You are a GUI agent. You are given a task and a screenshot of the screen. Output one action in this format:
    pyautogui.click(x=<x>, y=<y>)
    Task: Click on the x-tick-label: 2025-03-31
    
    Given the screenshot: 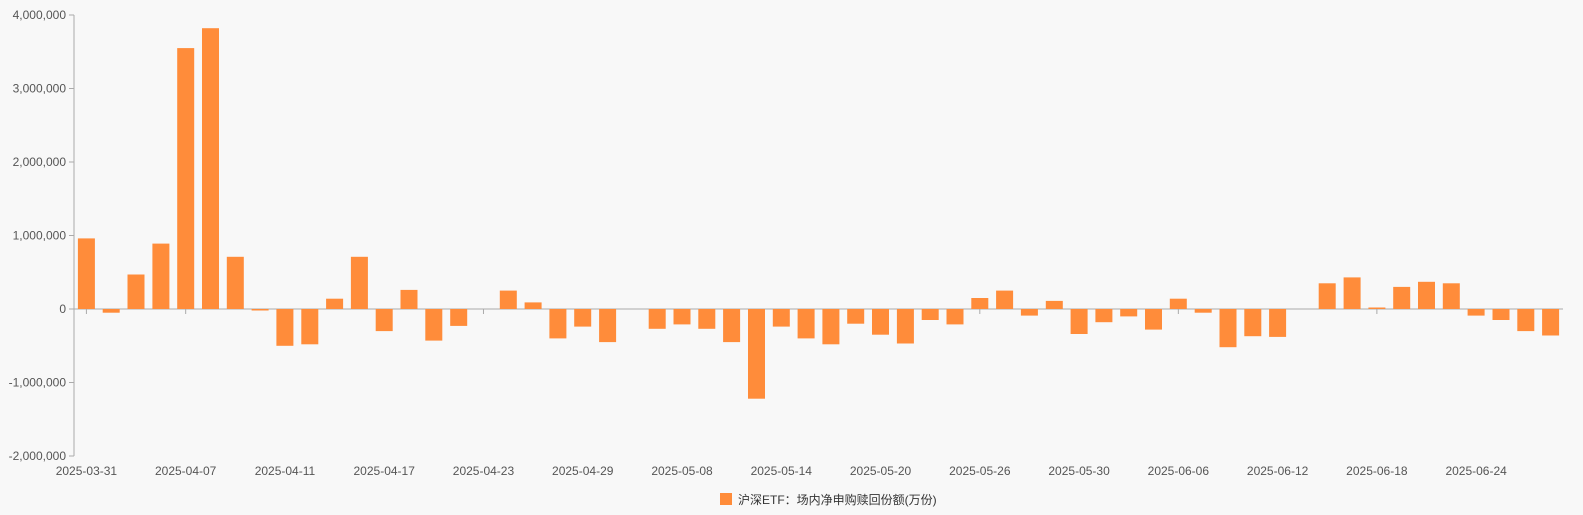 What is the action you would take?
    pyautogui.click(x=87, y=471)
    